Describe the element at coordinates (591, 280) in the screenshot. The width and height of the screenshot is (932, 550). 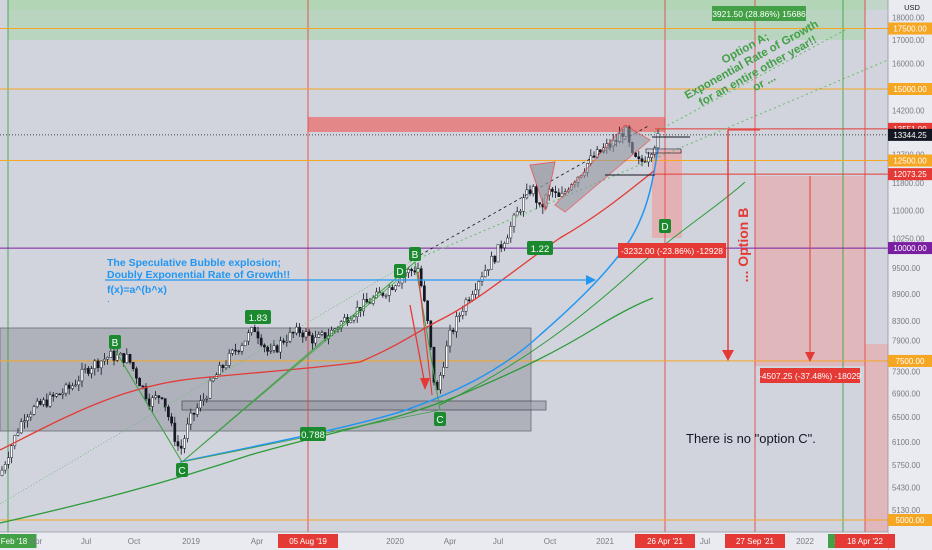
I see `bubble-arrow-head` at that location.